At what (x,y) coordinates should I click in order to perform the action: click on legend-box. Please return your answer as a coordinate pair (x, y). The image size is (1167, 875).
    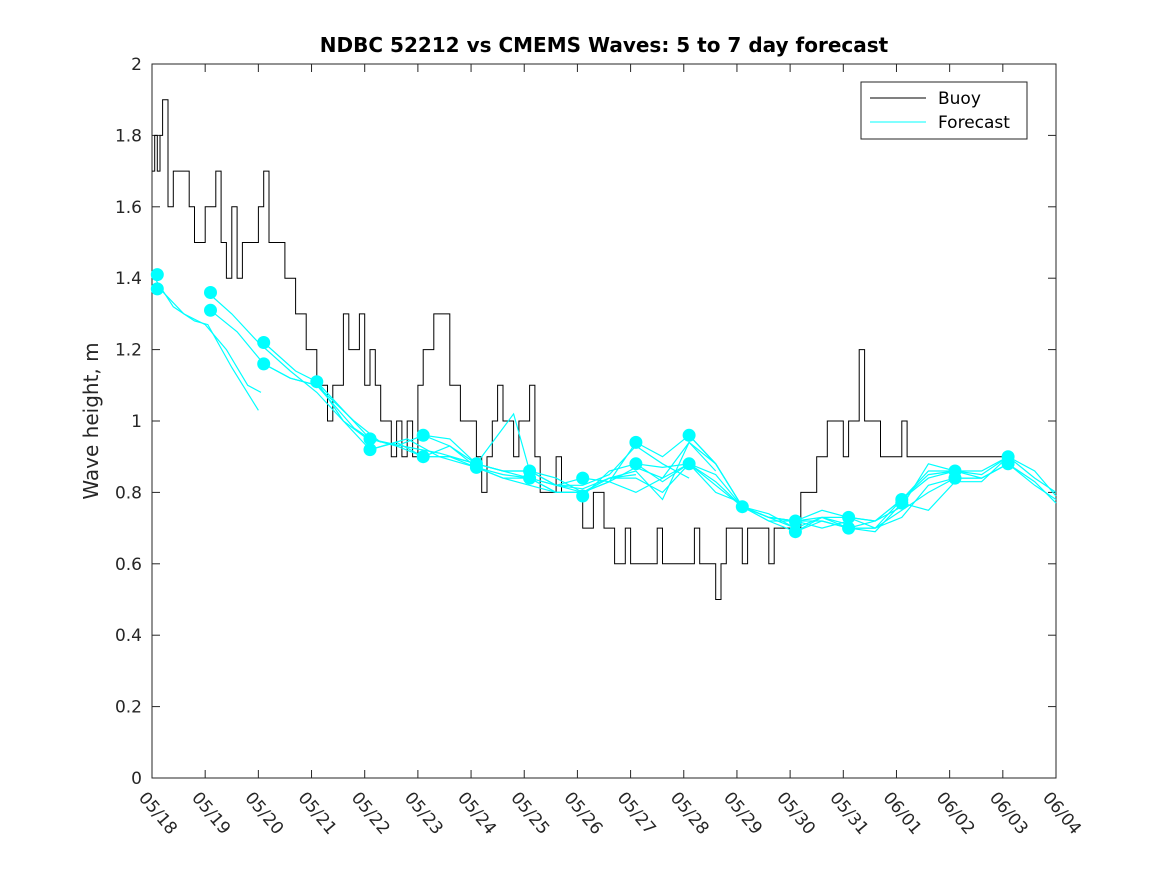
    Looking at the image, I should click on (944, 110).